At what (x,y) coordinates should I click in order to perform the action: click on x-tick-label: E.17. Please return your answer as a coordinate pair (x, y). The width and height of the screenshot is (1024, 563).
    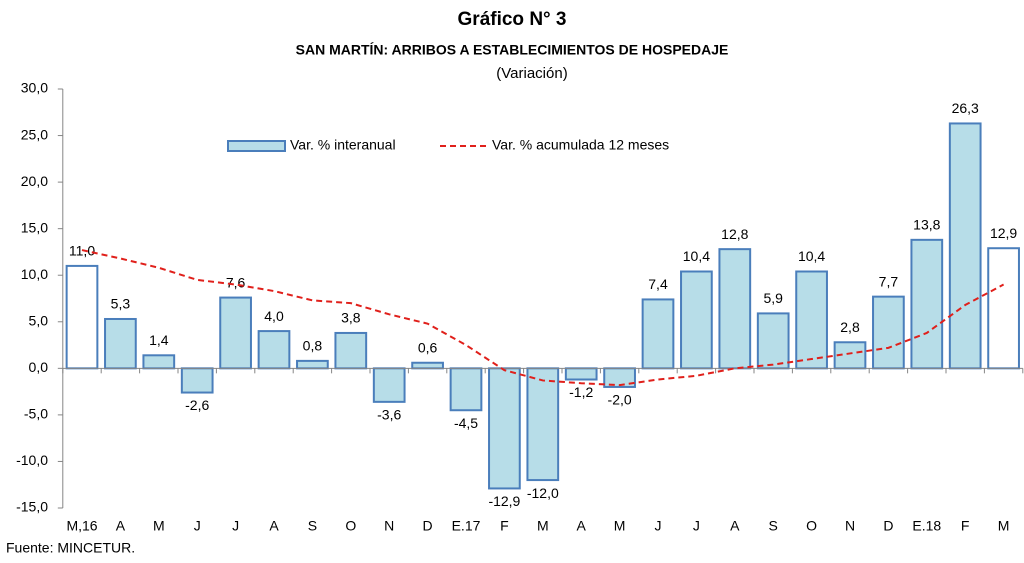
    Looking at the image, I should click on (466, 526).